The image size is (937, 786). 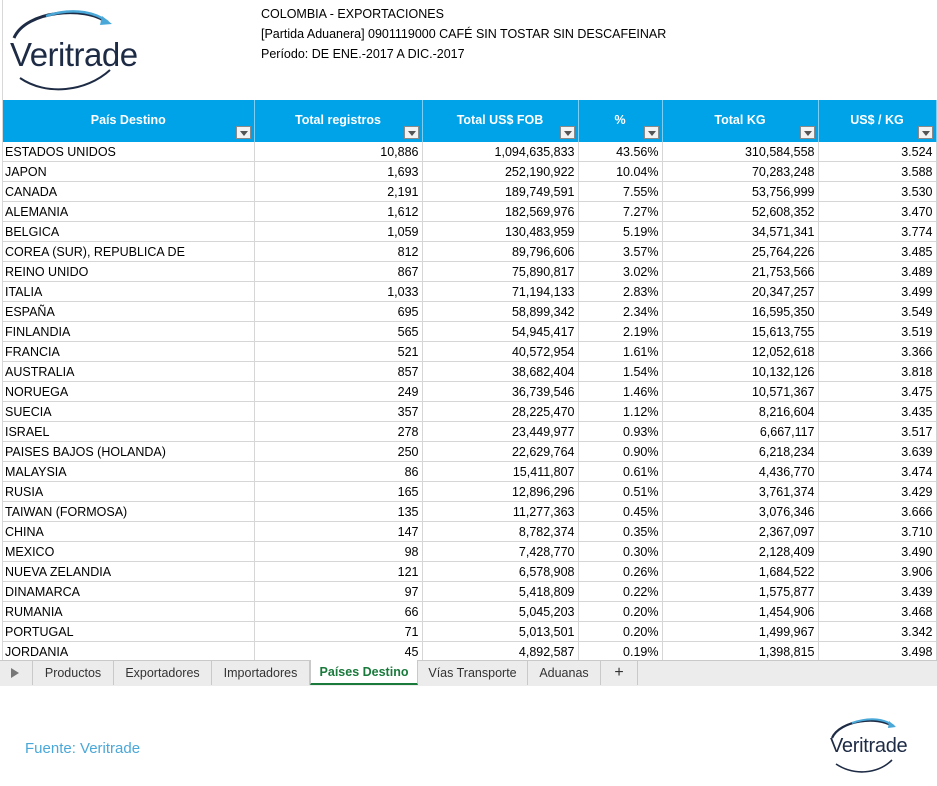 I want to click on table-cell: 4,436,770, so click(x=740, y=471).